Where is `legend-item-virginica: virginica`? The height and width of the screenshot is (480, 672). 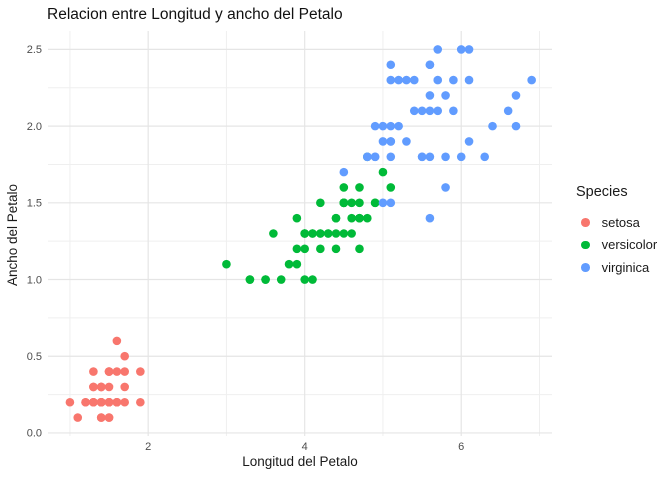 legend-item-virginica: virginica is located at coordinates (620, 267).